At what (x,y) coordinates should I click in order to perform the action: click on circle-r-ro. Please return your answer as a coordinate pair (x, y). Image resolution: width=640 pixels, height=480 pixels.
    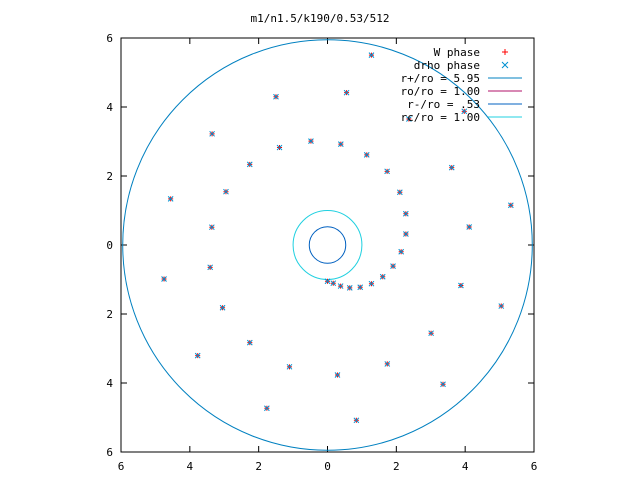
    Looking at the image, I should click on (327, 245).